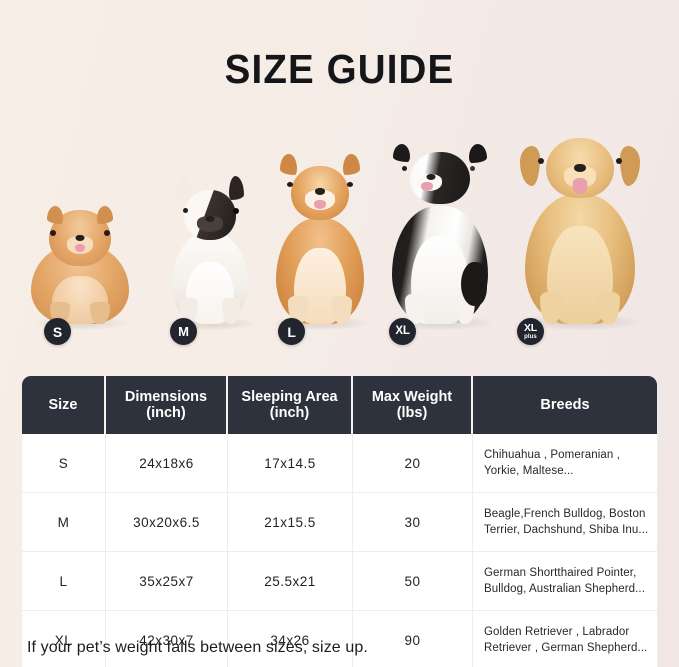 Image resolution: width=679 pixels, height=667 pixels. Describe the element at coordinates (290, 638) in the screenshot. I see `cell-sleeping-area: 34x26` at that location.